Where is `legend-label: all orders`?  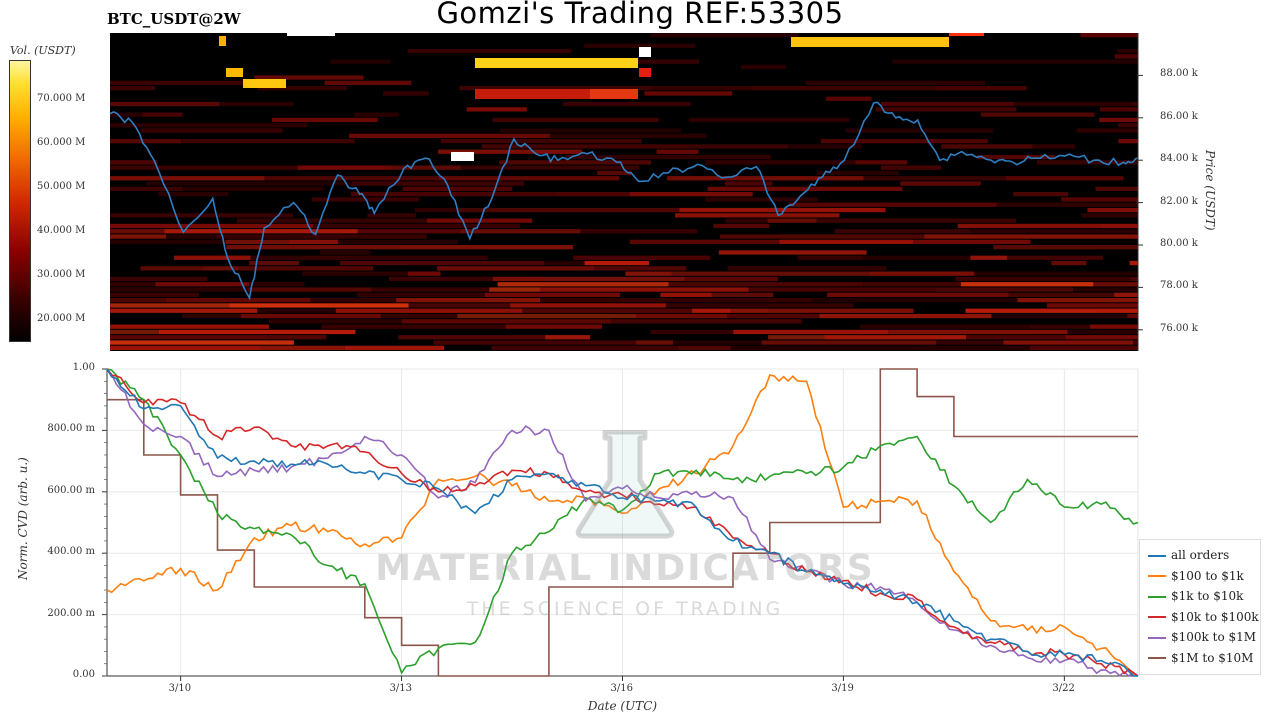
legend-label: all orders is located at coordinates (1200, 555).